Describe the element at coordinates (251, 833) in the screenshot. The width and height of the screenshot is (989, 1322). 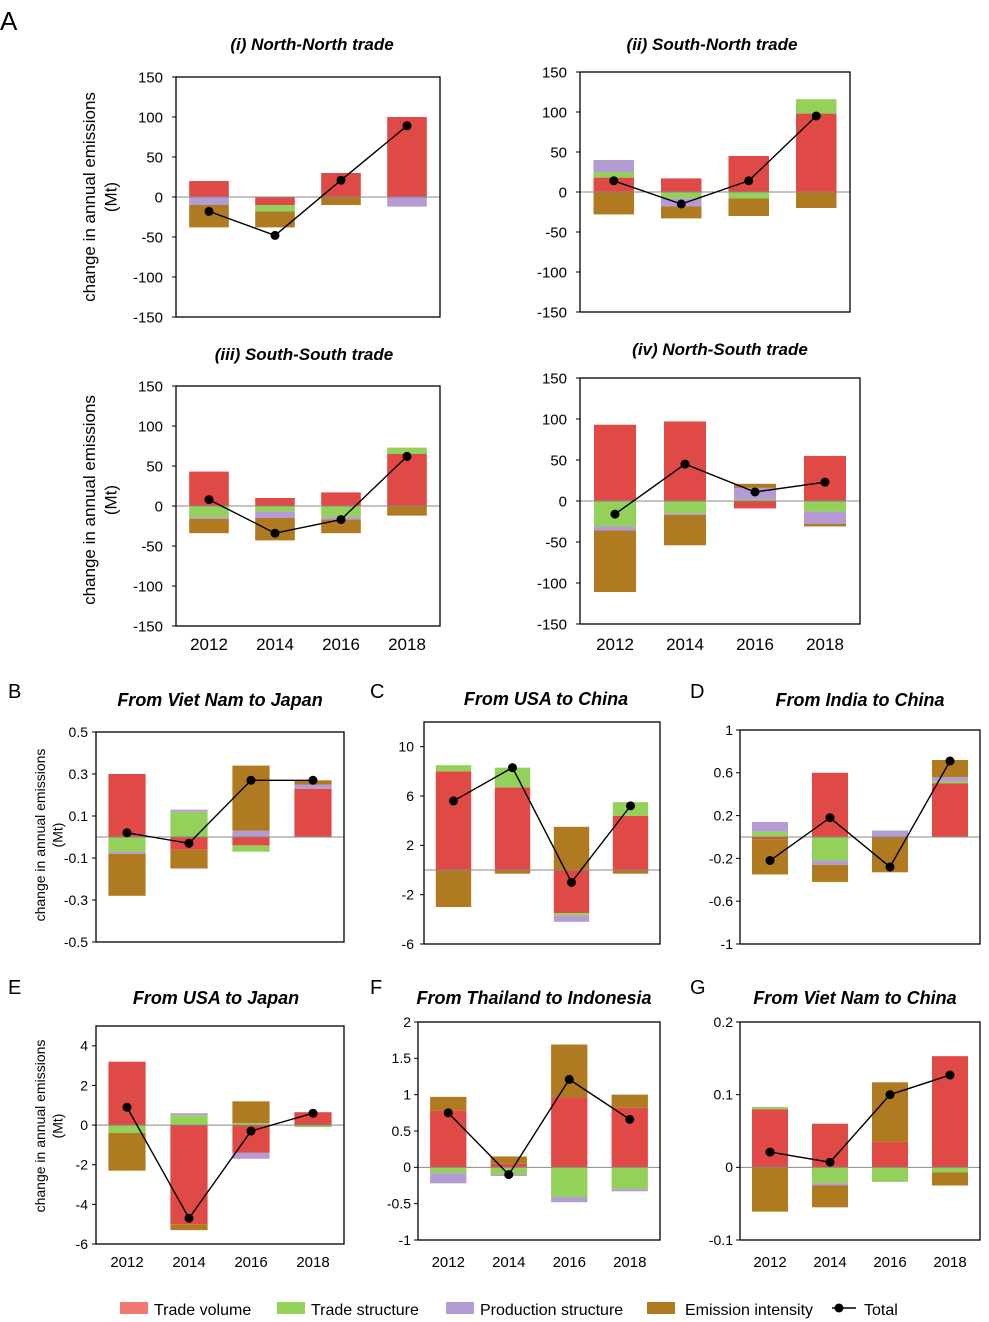
I see `bar-b-production-structure-2016` at that location.